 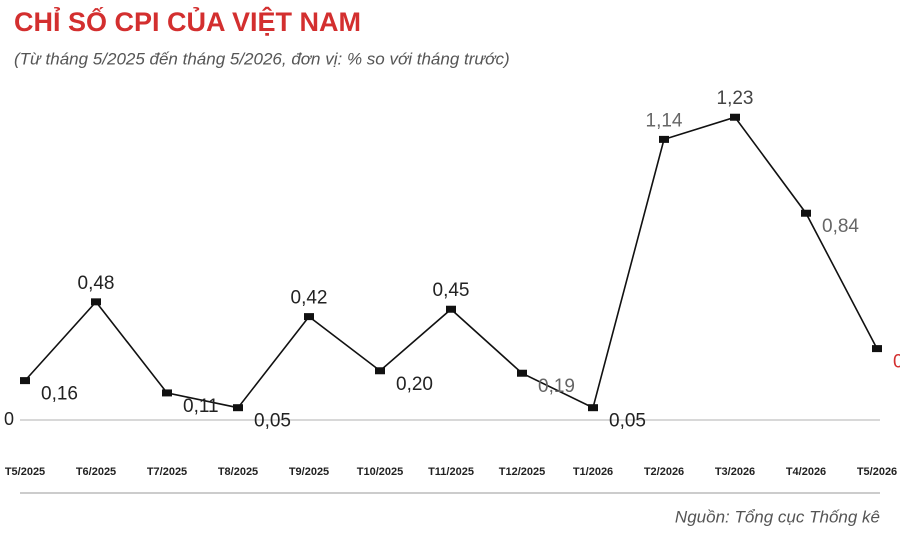 I want to click on x-tick-label: T9/2025, so click(x=309, y=472).